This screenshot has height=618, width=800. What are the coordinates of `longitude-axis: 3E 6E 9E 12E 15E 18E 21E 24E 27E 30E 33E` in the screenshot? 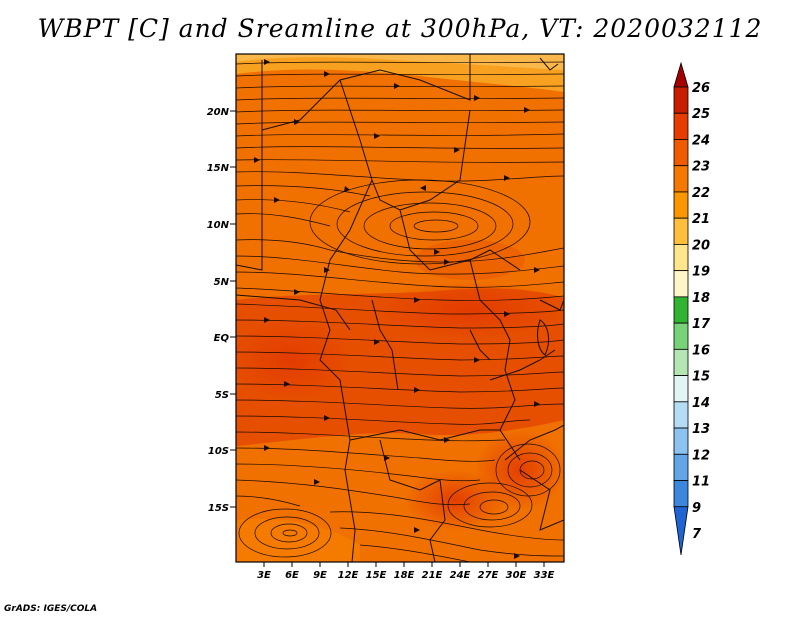 It's located at (406, 571).